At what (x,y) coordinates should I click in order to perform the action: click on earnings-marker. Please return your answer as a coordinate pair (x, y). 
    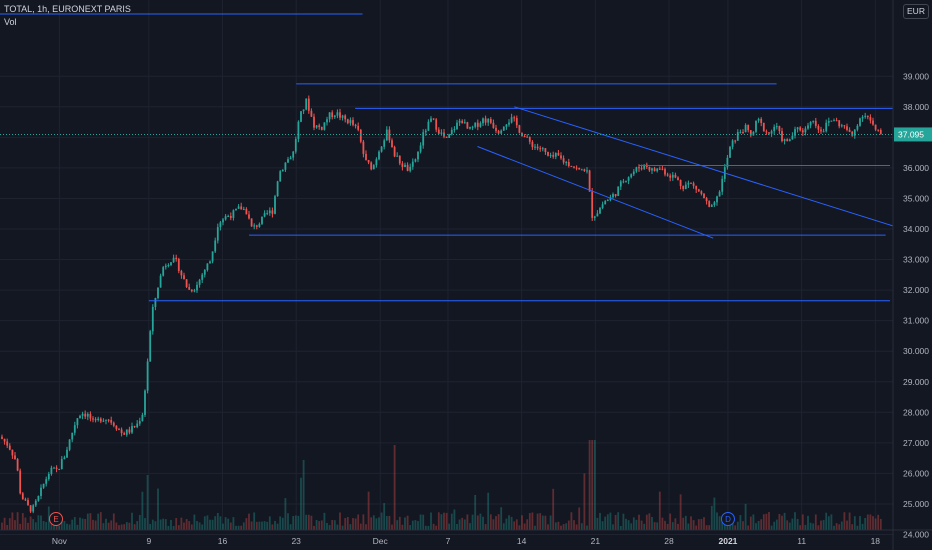
    Looking at the image, I should click on (55, 519).